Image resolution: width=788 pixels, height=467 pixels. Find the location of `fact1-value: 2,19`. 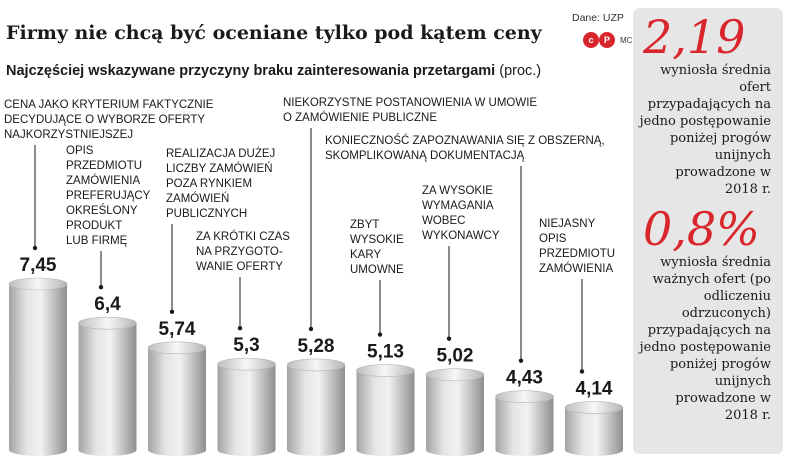

fact1-value: 2,19 is located at coordinates (694, 37).